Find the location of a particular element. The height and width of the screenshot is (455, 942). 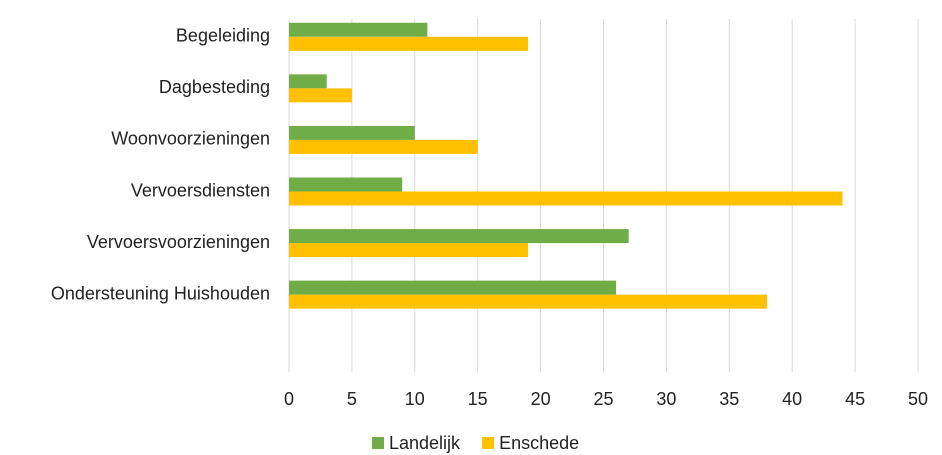

y-tick-label: Begeleiding is located at coordinates (223, 36).